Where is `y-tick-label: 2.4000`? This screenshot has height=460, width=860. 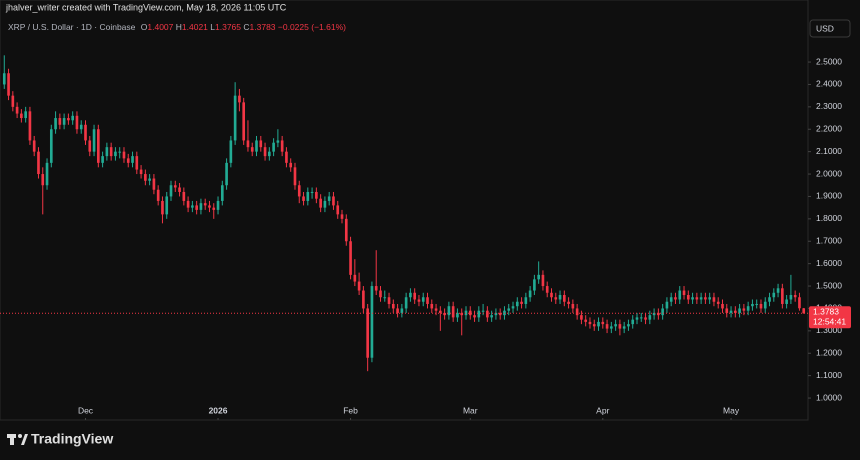 y-tick-label: 2.4000 is located at coordinates (829, 84).